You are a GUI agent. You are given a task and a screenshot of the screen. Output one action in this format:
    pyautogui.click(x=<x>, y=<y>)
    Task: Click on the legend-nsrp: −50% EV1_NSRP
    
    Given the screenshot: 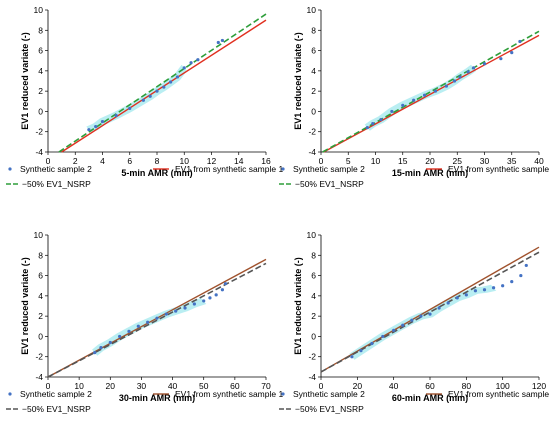 What is the action you would take?
    pyautogui.click(x=329, y=409)
    